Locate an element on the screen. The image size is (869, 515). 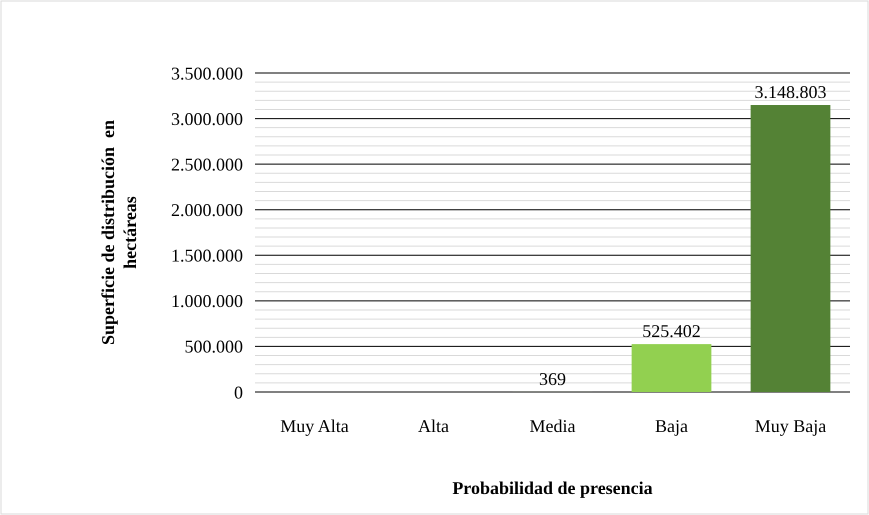
x-tick-label: Muy Baja is located at coordinates (790, 426).